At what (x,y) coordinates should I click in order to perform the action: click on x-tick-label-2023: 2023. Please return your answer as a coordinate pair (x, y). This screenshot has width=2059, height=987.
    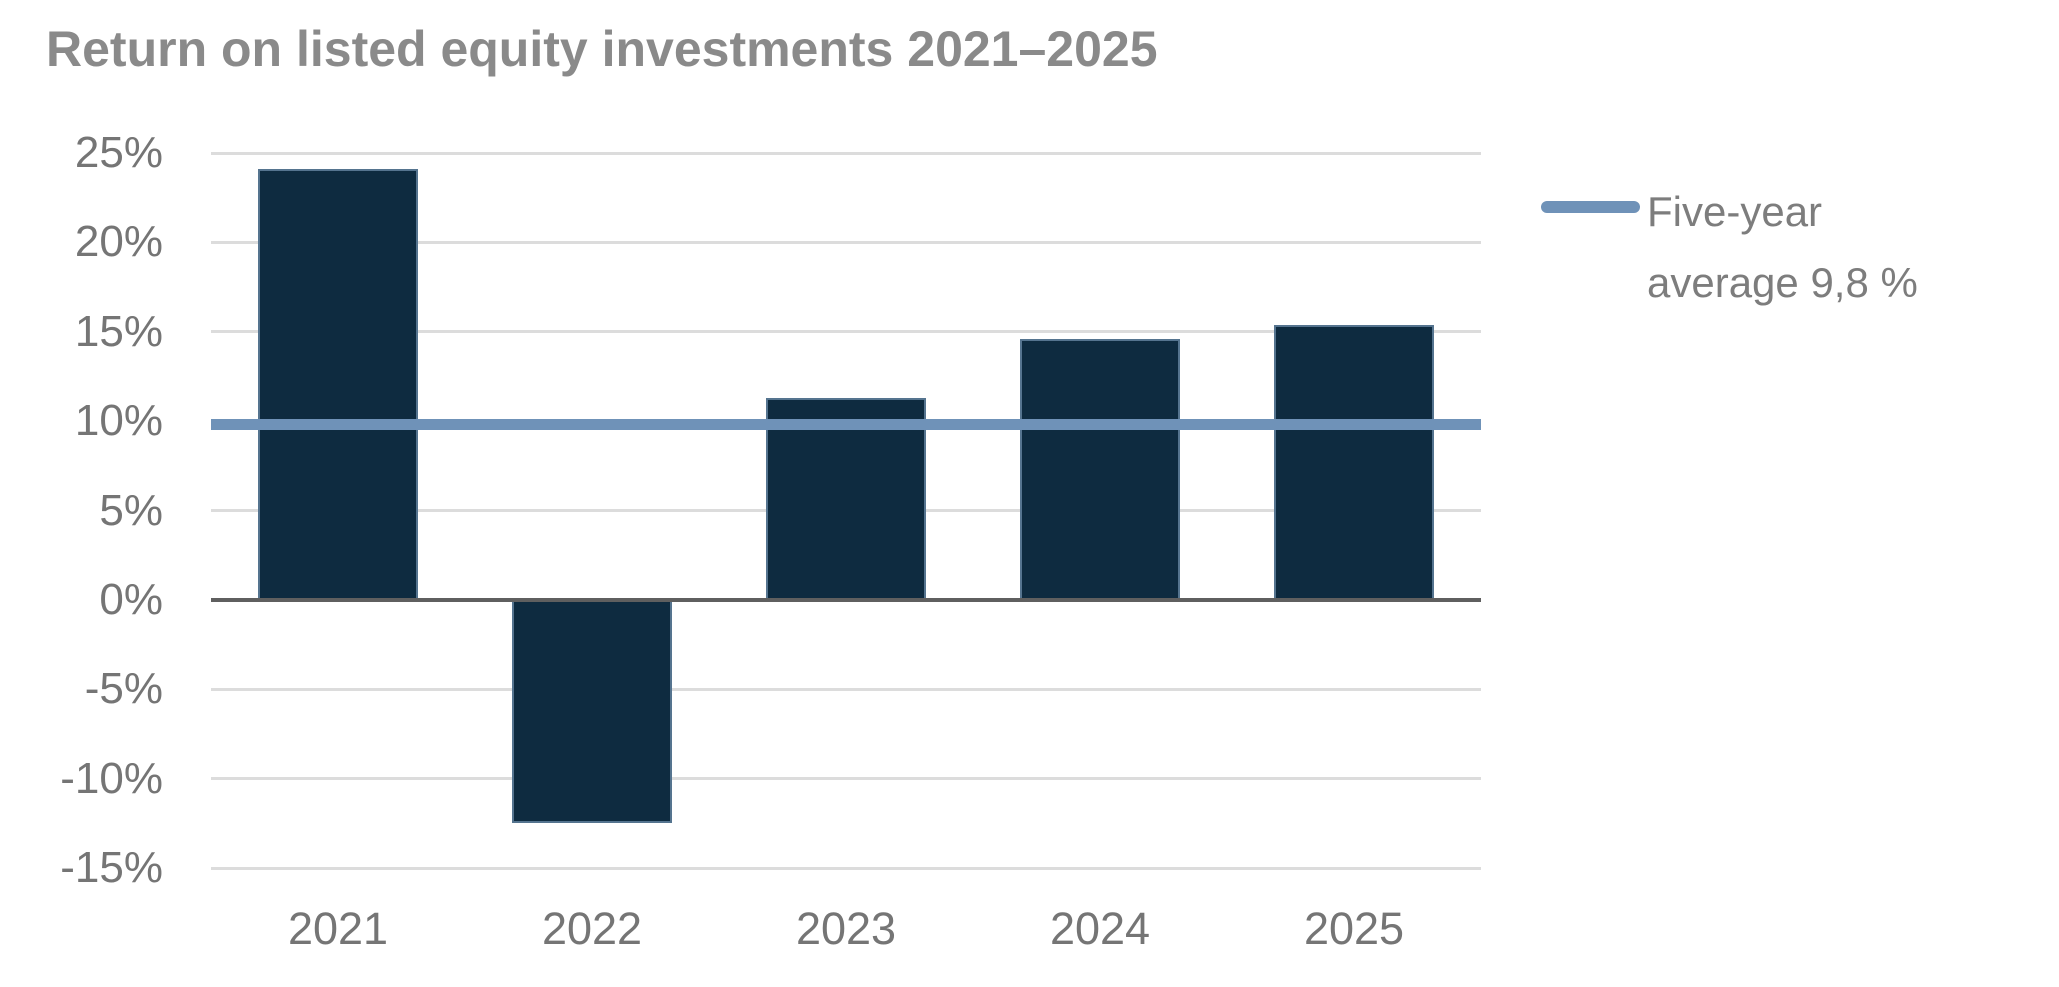
    Looking at the image, I should click on (846, 928).